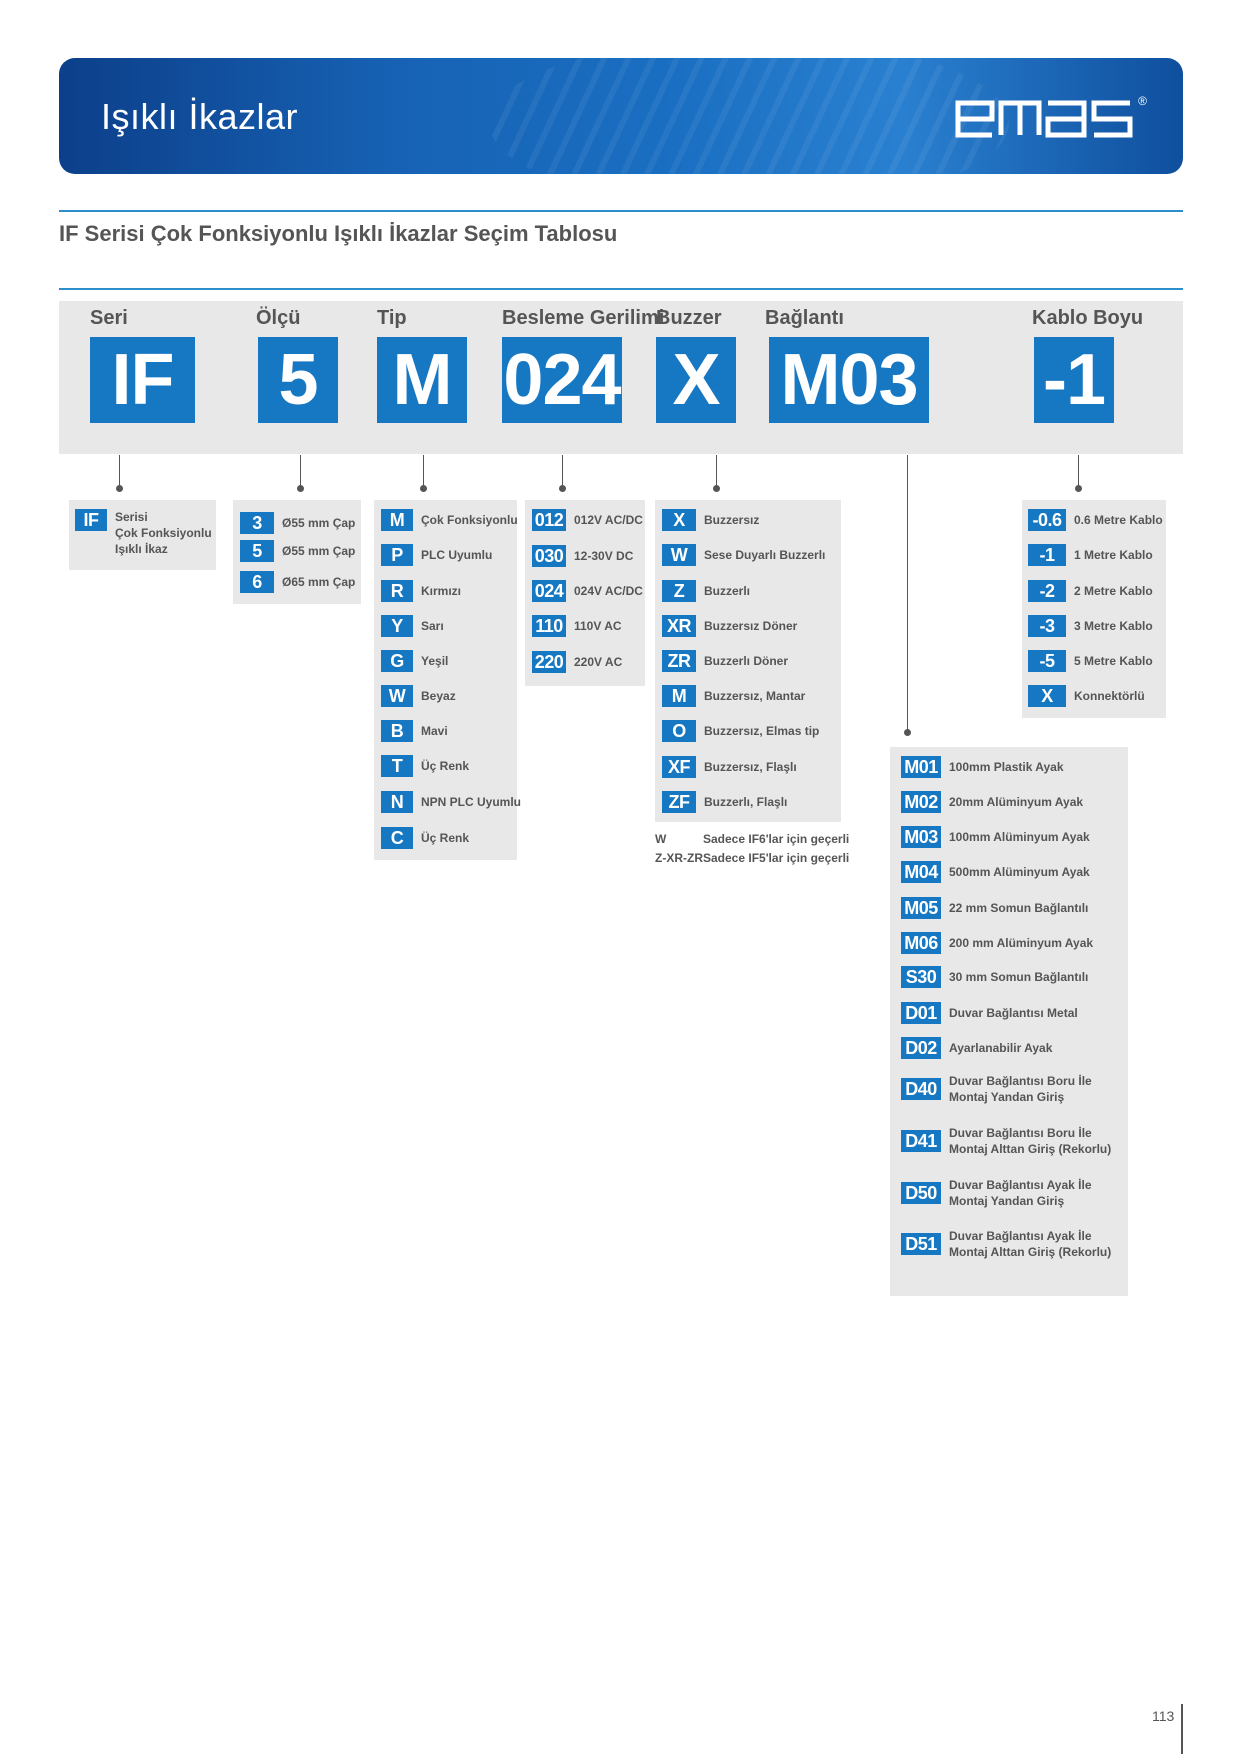  I want to click on list-item: Y Sarı, so click(412, 626).